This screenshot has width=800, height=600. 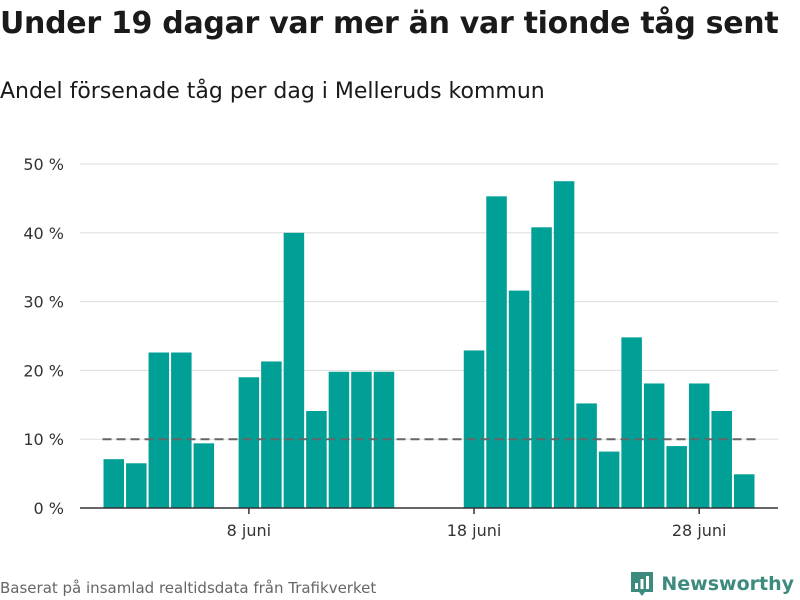 I want to click on brand-name: Newsworthy, so click(x=727, y=584).